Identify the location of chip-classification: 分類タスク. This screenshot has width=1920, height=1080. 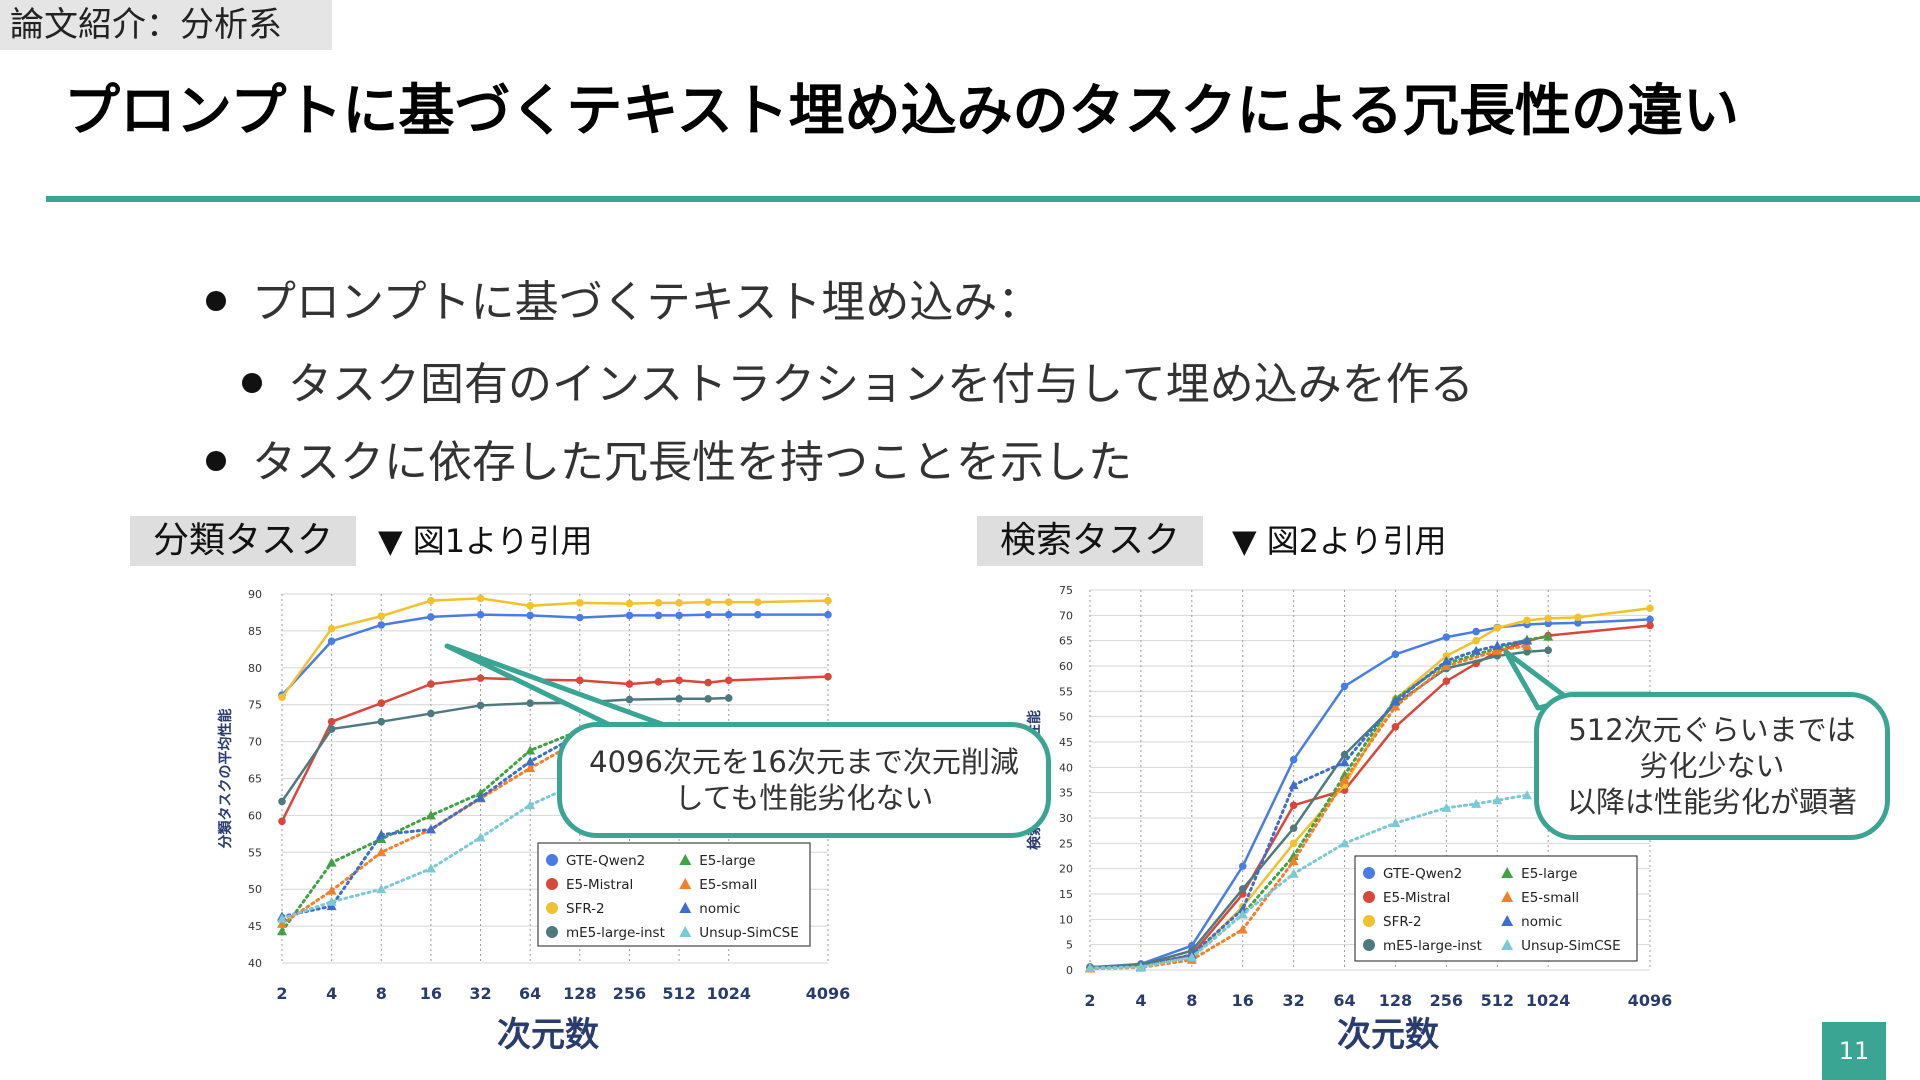
(243, 541).